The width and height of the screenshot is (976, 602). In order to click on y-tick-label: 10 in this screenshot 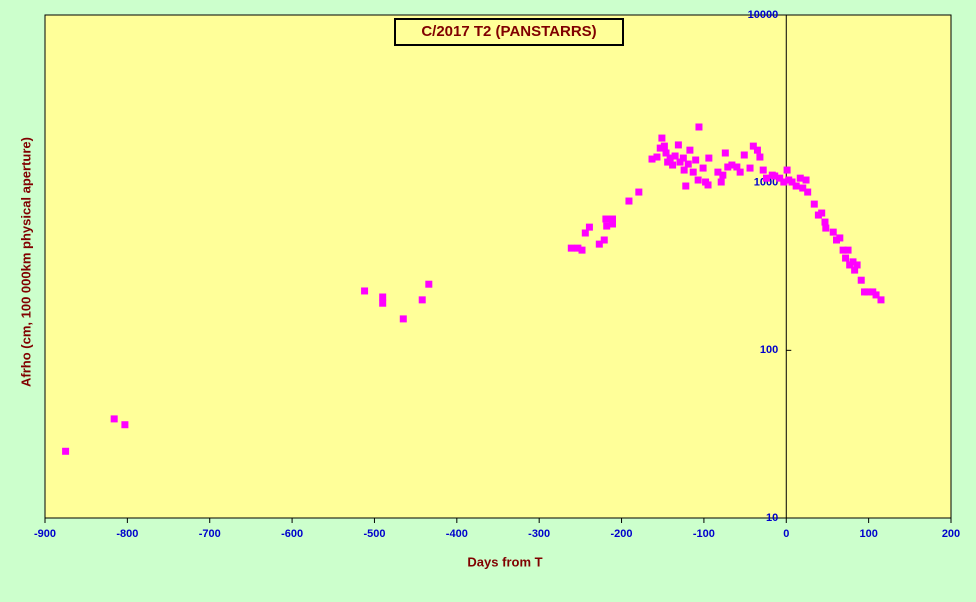, I will do `click(772, 518)`.